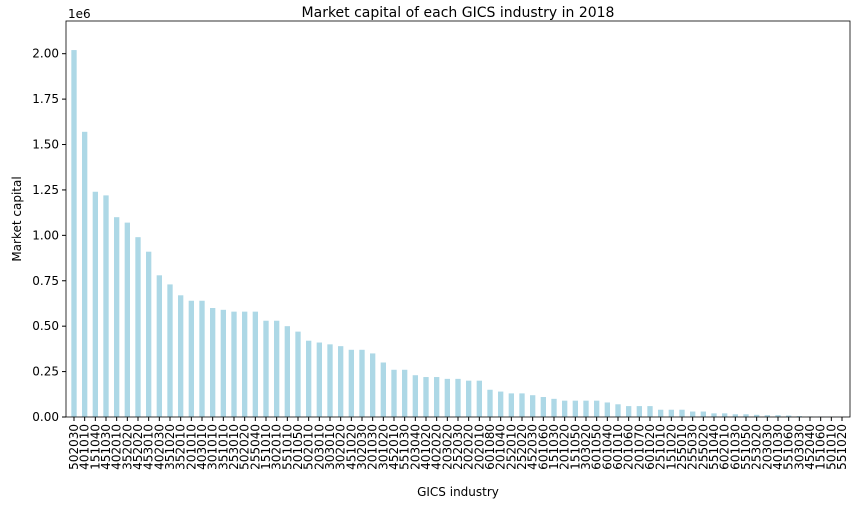 Image resolution: width=857 pixels, height=513 pixels. I want to click on y-tick-label: 1.25, so click(45, 190).